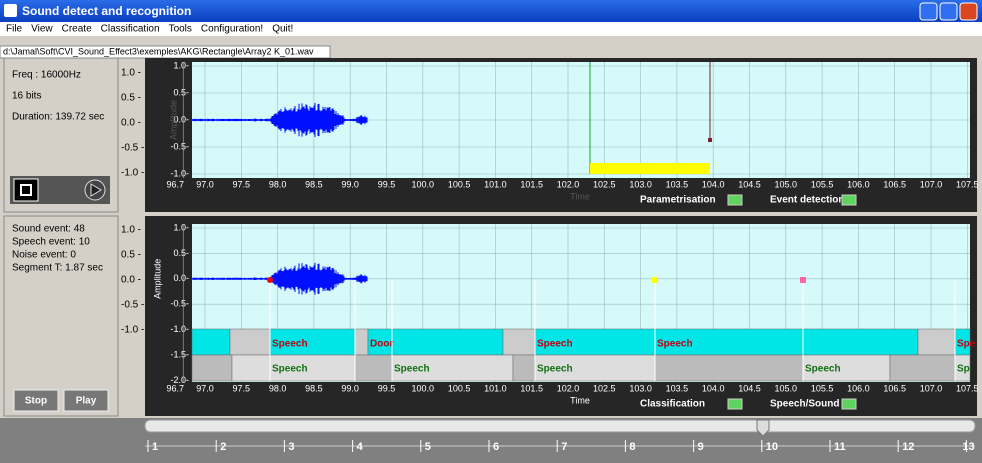  What do you see at coordinates (48, 229) in the screenshot?
I see `info-text: Sound event: 48` at bounding box center [48, 229].